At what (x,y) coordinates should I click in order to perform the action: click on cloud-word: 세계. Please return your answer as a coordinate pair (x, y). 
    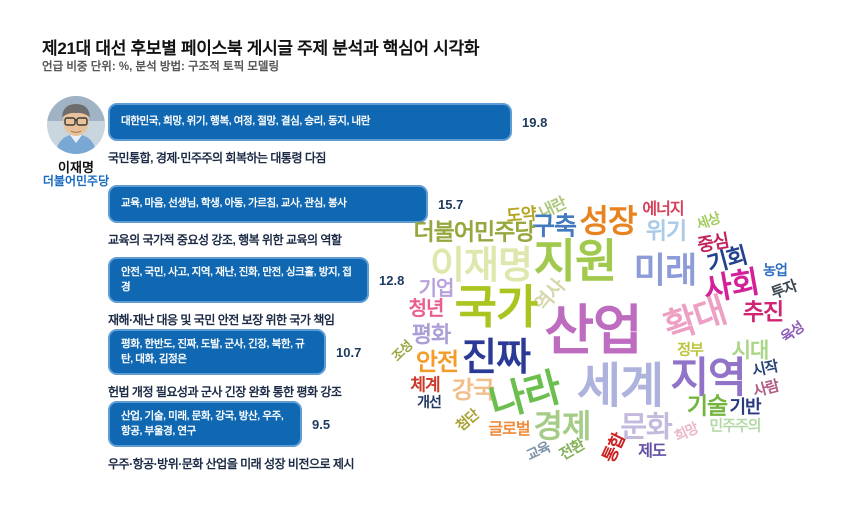
    Looking at the image, I should click on (620, 386).